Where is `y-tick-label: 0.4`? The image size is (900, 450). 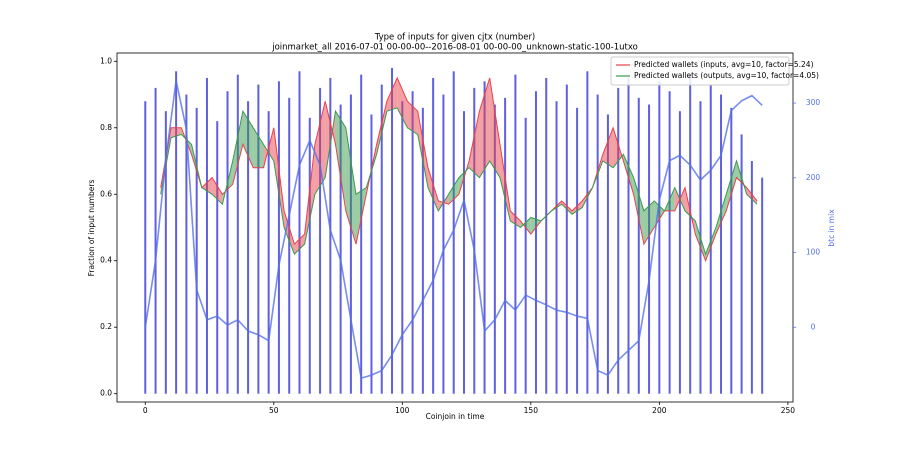
y-tick-label: 0.4 is located at coordinates (106, 260).